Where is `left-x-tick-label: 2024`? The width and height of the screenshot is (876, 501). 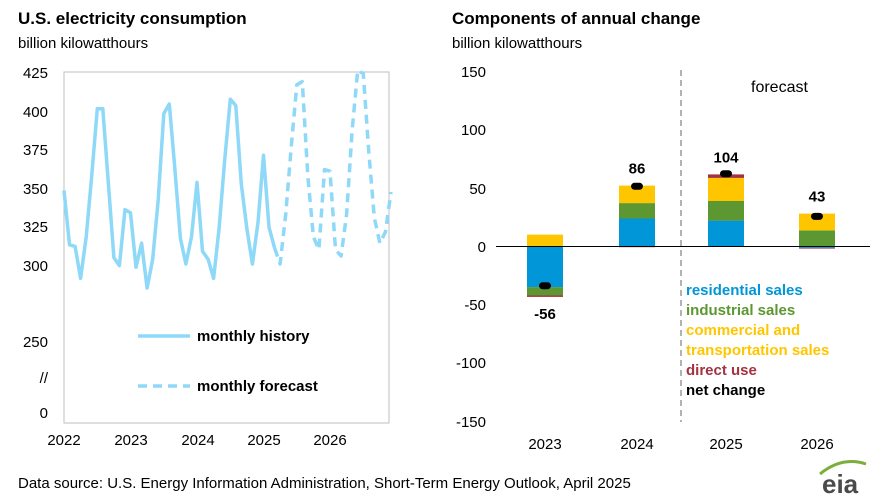
left-x-tick-label: 2024 is located at coordinates (197, 440).